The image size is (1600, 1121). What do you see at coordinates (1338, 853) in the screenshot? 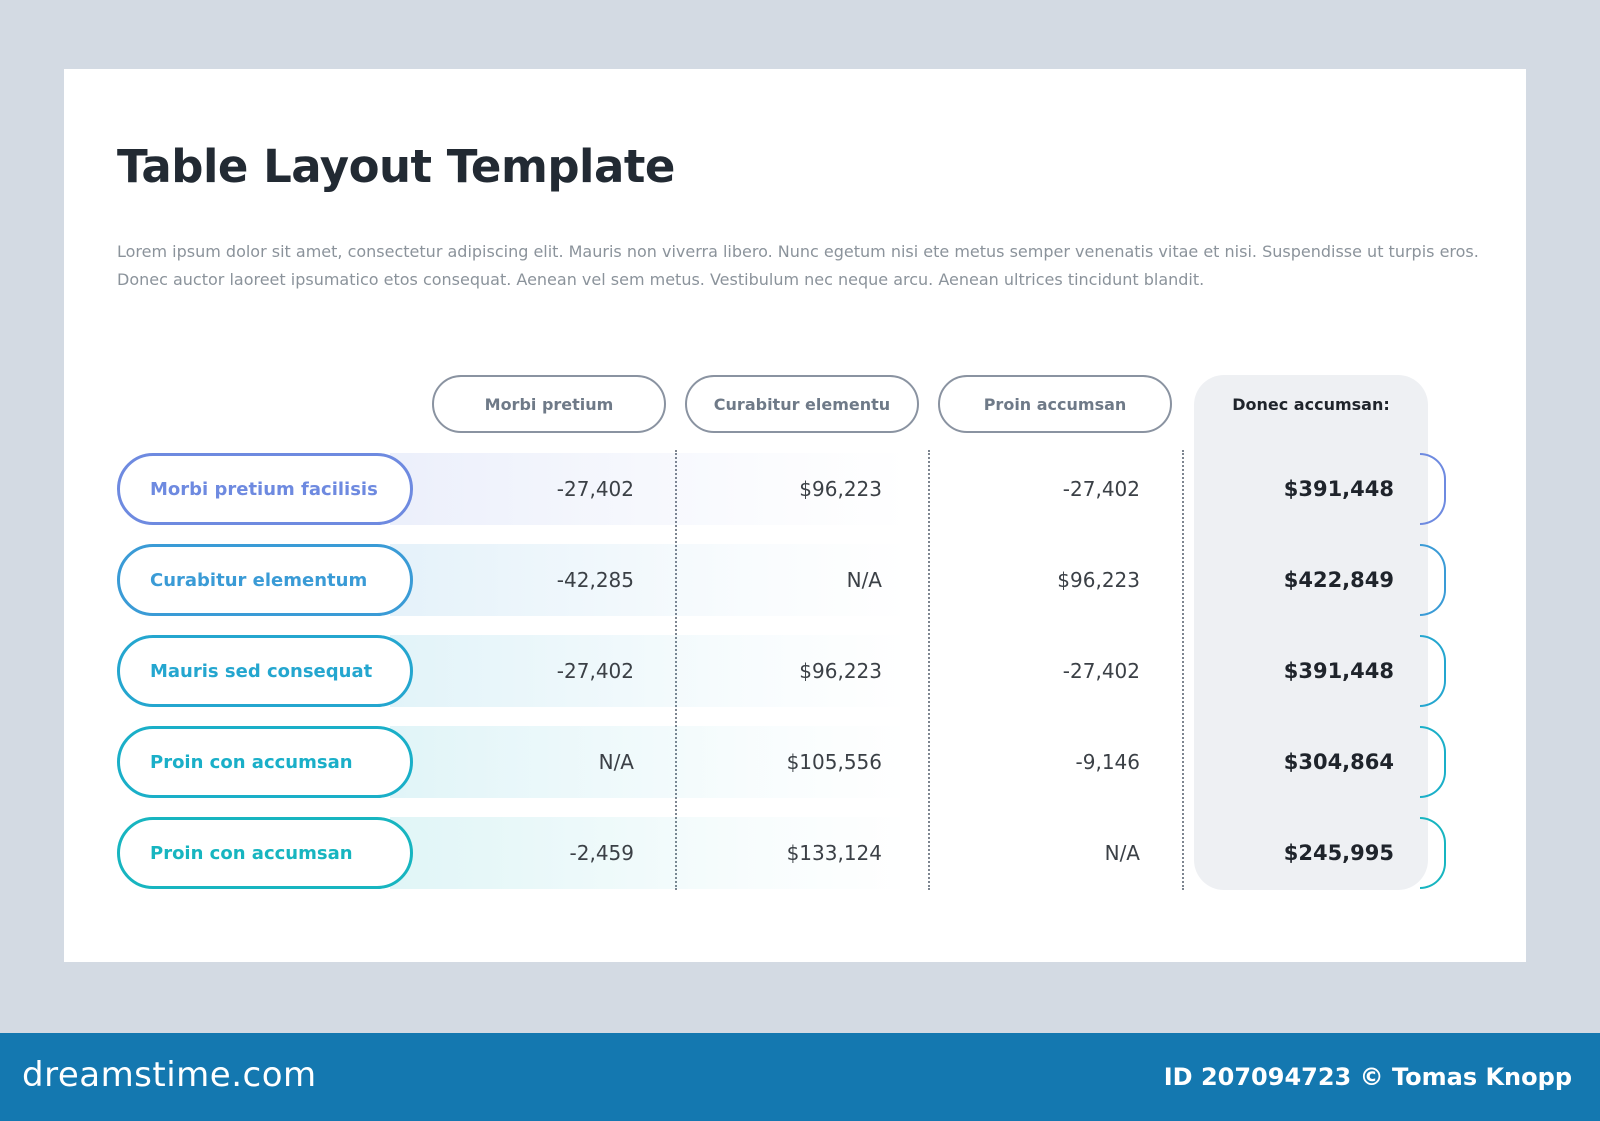
I see `summary-cell: $245,995` at bounding box center [1338, 853].